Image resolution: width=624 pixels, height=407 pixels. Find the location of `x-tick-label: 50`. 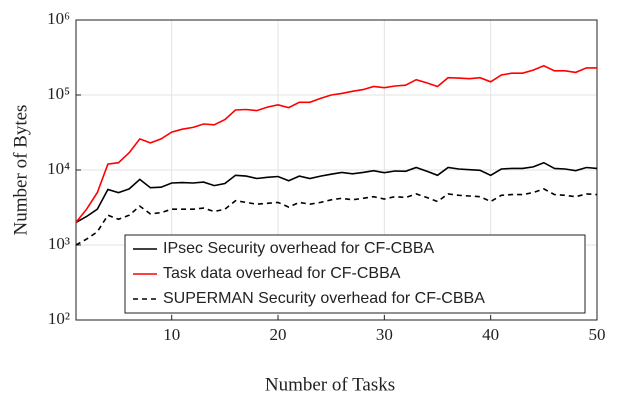

x-tick-label: 50 is located at coordinates (597, 334).